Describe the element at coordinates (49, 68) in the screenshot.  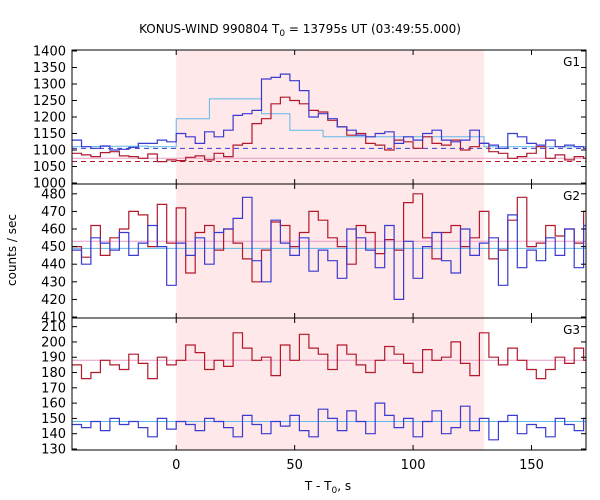
I see `y-tick-label: 1350` at that location.